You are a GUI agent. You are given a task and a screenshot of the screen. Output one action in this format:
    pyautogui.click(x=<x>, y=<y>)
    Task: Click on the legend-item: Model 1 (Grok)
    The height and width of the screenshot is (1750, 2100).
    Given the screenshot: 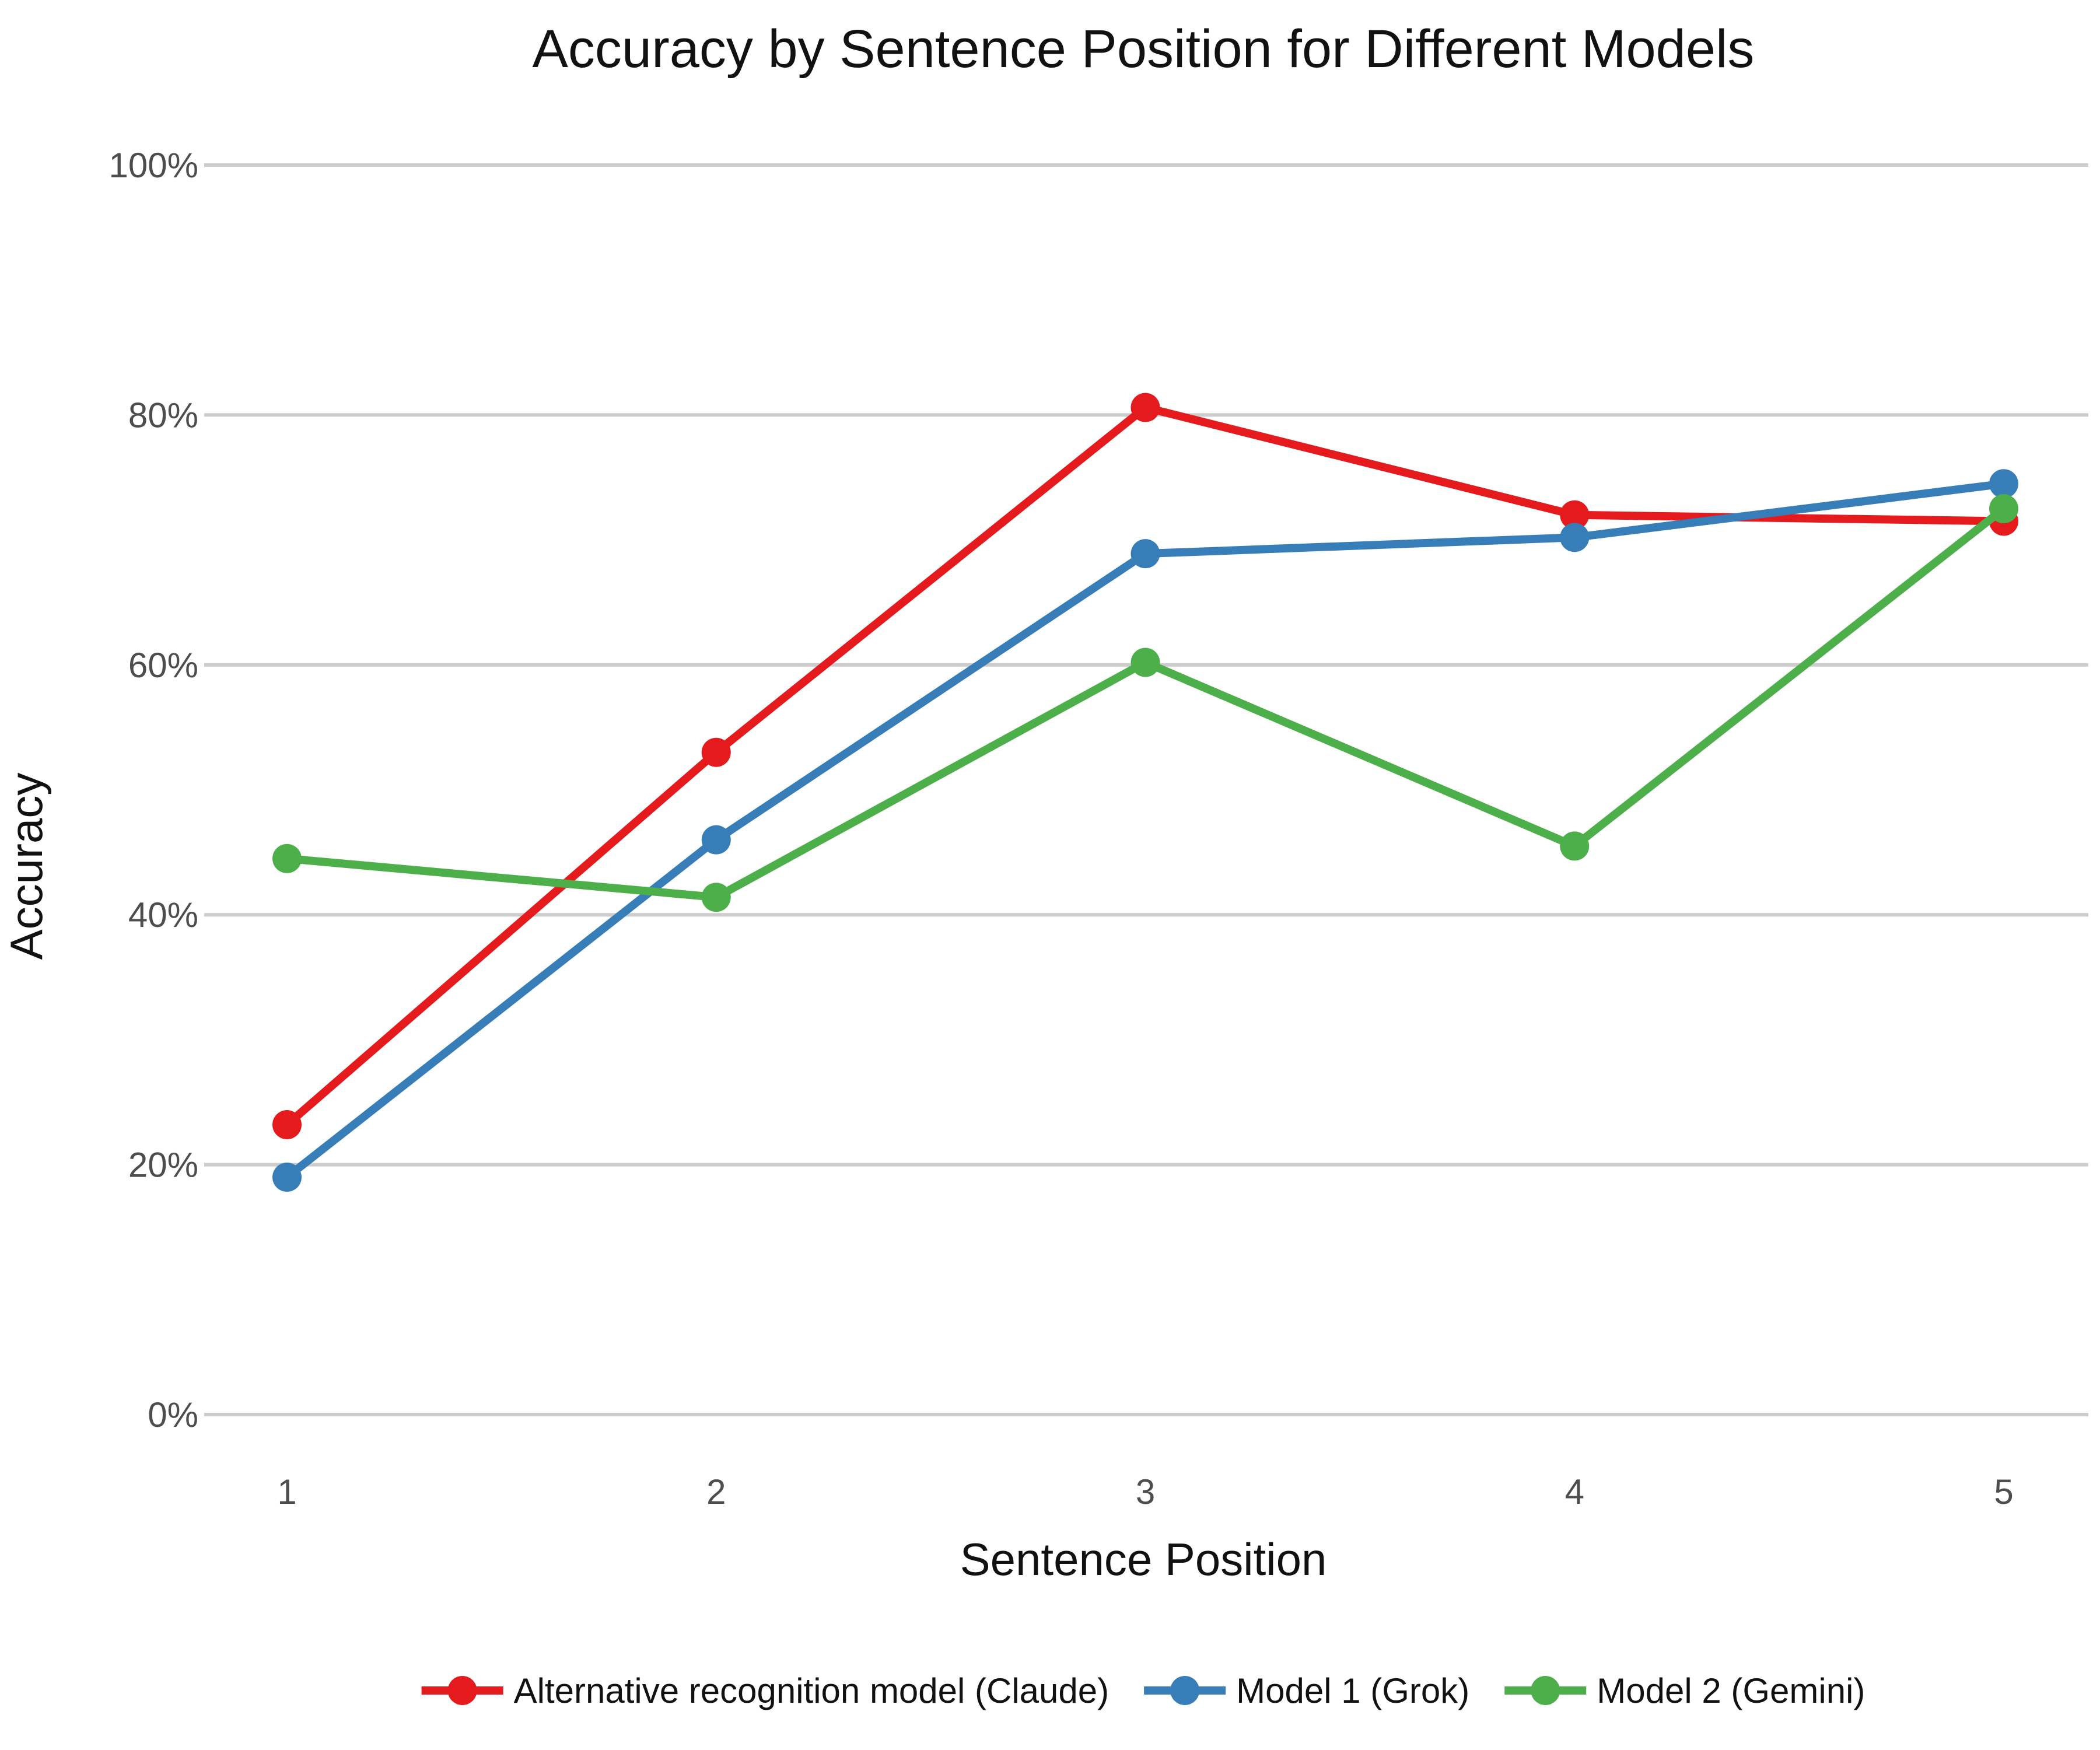 What is the action you would take?
    pyautogui.click(x=1307, y=1690)
    